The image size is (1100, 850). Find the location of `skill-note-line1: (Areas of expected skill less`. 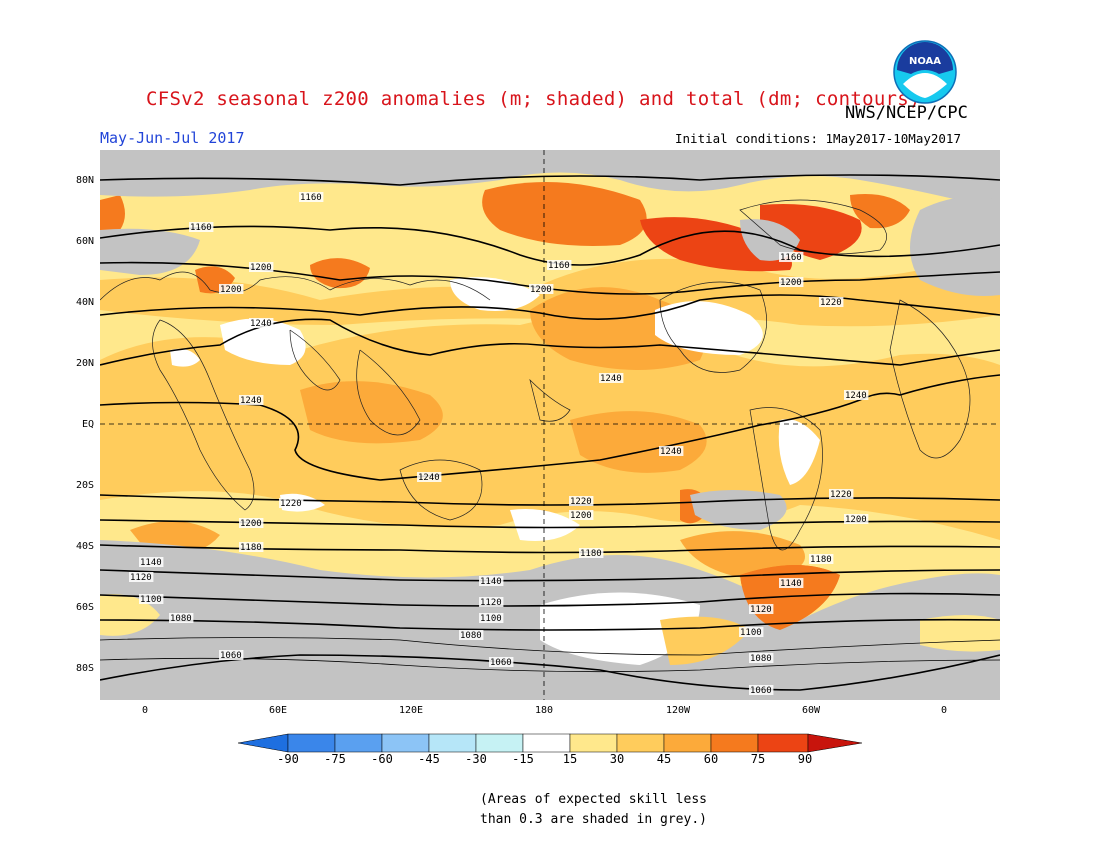

skill-note-line1: (Areas of expected skill less is located at coordinates (593, 799).